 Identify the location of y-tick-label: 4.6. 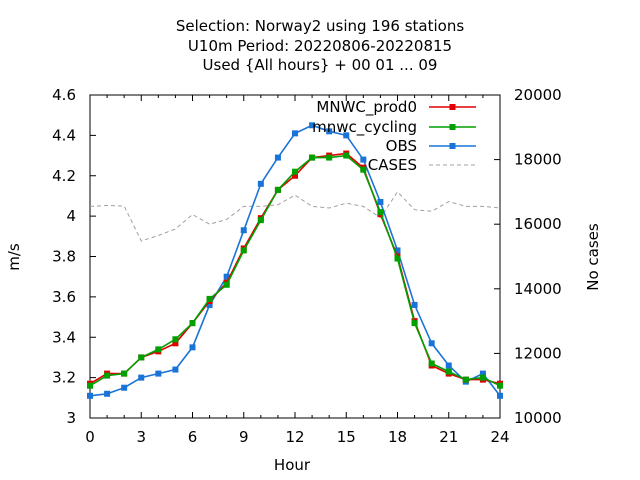
(64, 95).